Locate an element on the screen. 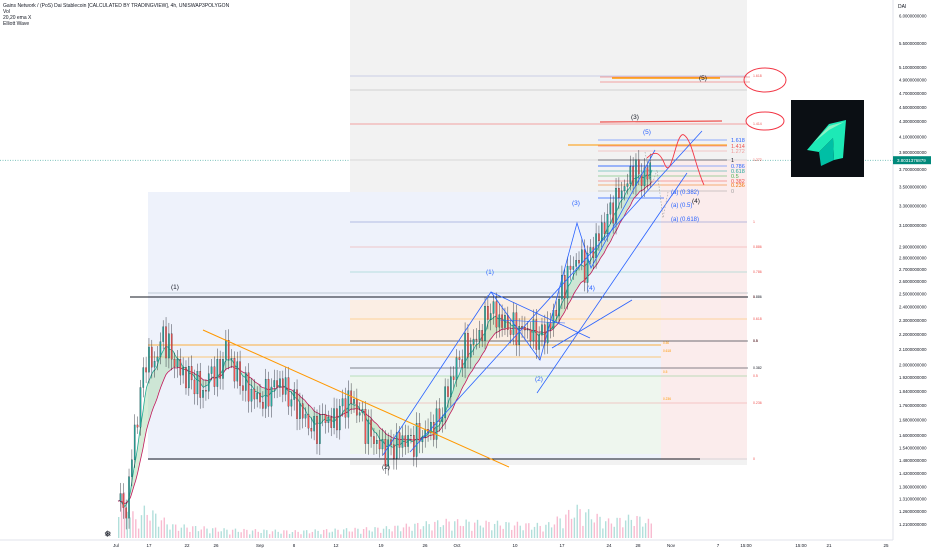 The height and width of the screenshot is (550, 932). price-tick-label: 2.2000000000 is located at coordinates (913, 334).